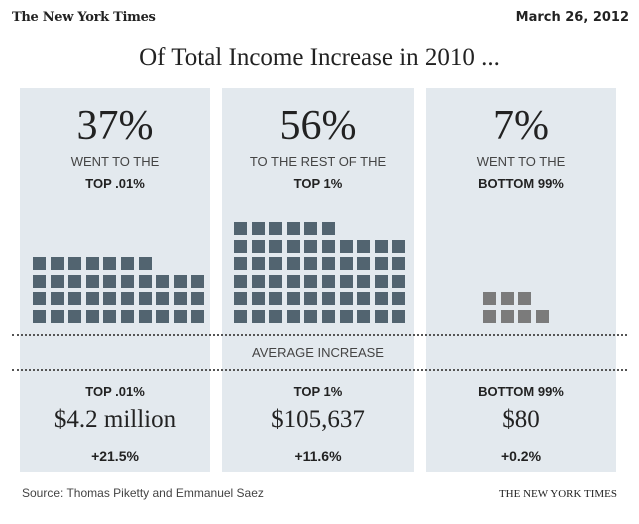  Describe the element at coordinates (318, 126) in the screenshot. I see `percent: 56%` at that location.